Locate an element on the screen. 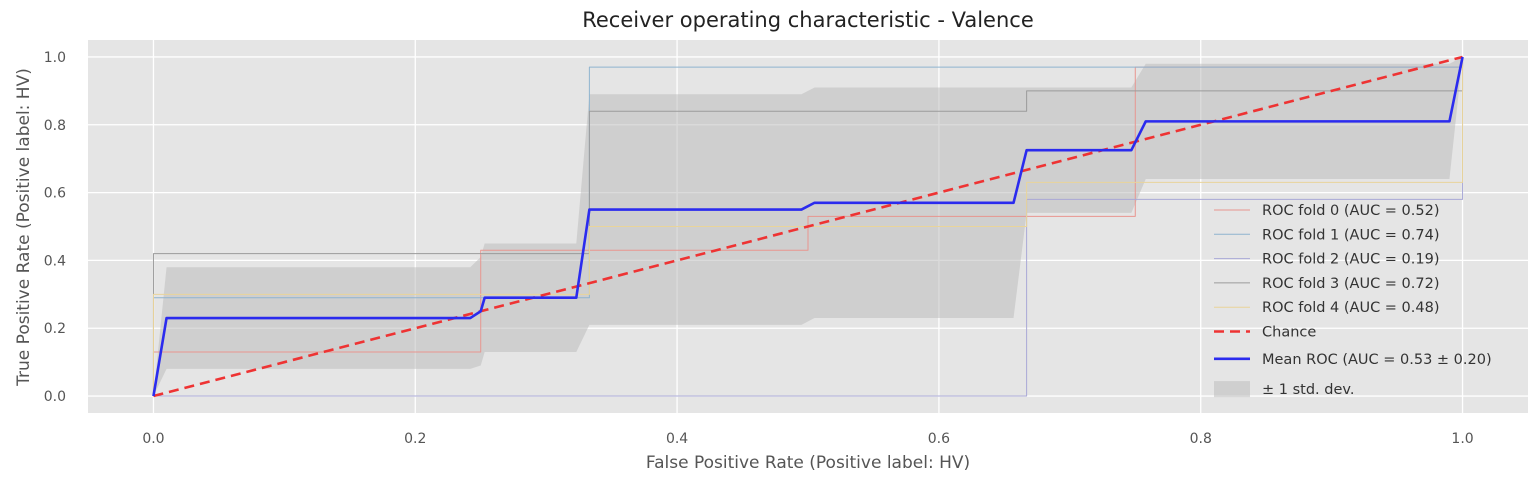 Image resolution: width=1536 pixels, height=481 pixels. legend-label-2: ROC fold 2 (AUC = 0.19) is located at coordinates (1351, 260).